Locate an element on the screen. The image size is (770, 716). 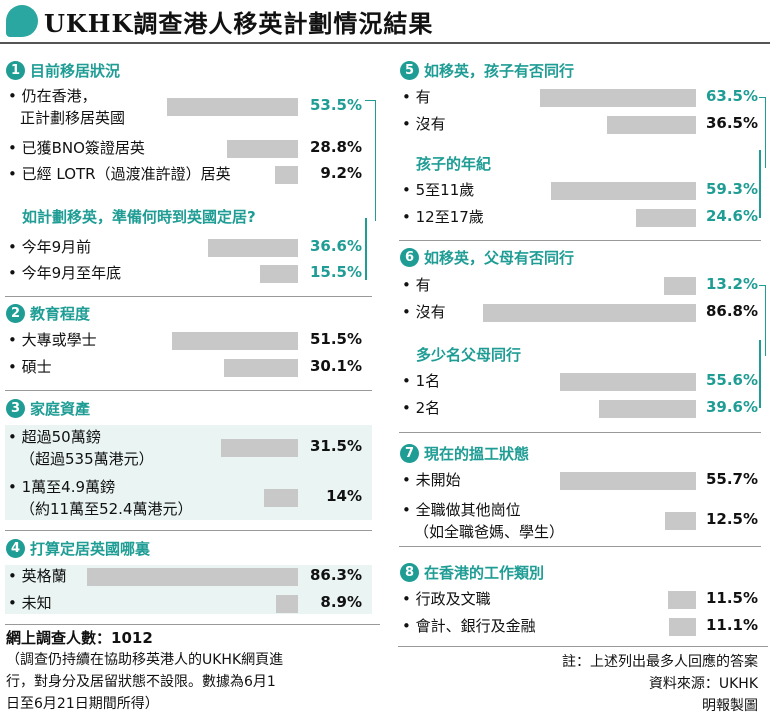
sample-size: 網上調查人數：1012 is located at coordinates (79, 638).